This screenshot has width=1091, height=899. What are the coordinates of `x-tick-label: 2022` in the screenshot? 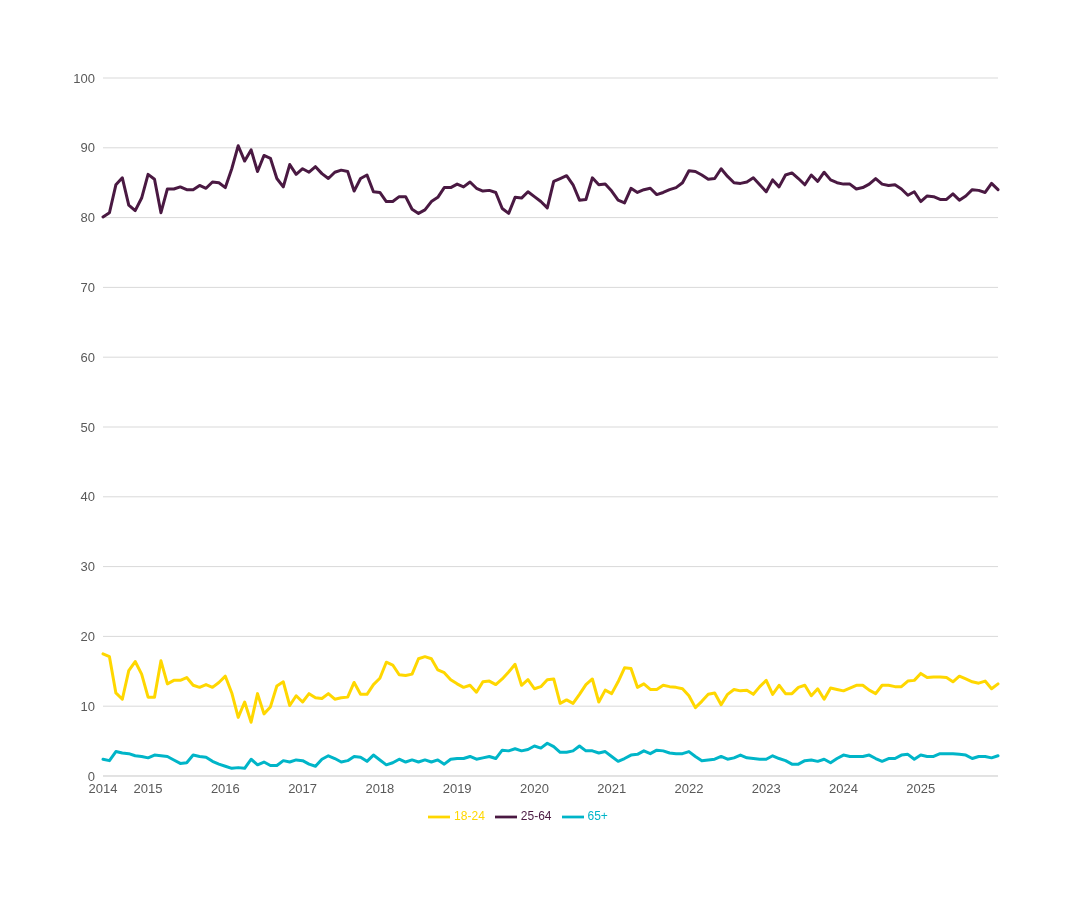 It's located at (689, 789).